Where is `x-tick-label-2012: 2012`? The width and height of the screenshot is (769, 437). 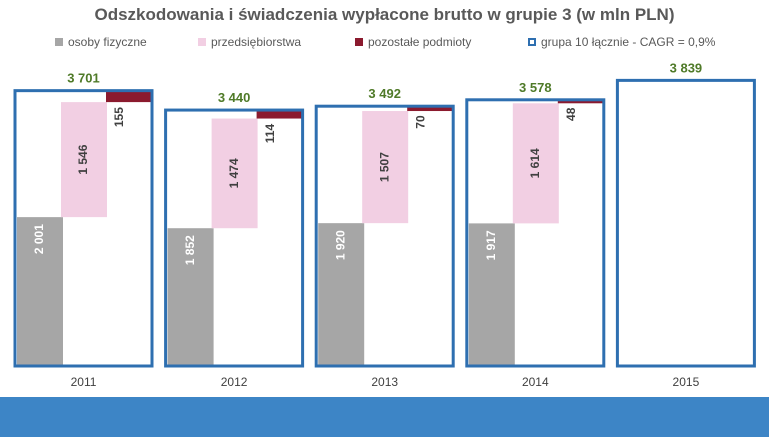
x-tick-label-2012: 2012 is located at coordinates (234, 382).